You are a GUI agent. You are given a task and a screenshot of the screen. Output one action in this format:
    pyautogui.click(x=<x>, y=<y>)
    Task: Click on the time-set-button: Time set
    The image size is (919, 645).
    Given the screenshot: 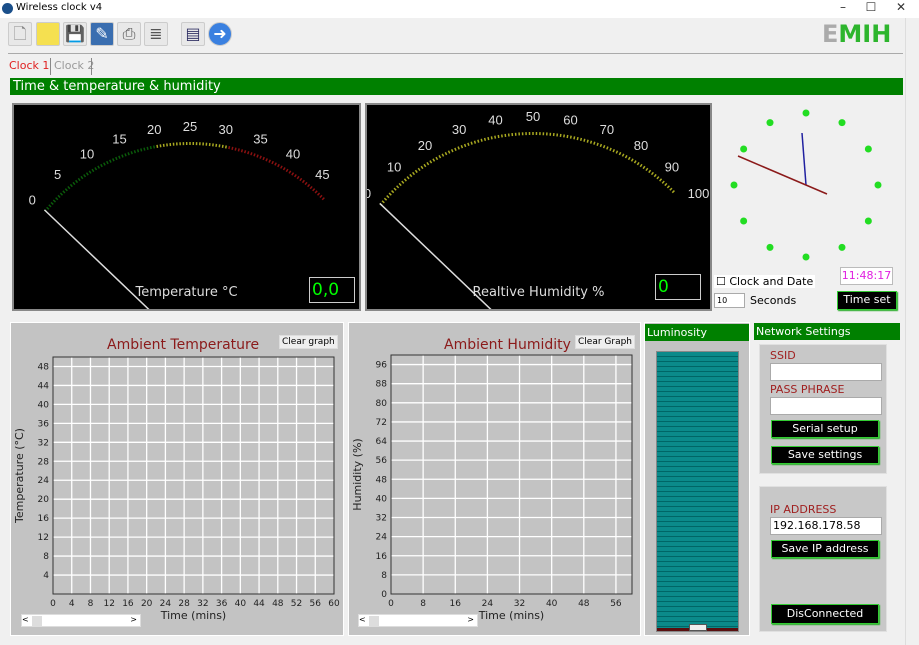 What is the action you would take?
    pyautogui.click(x=867, y=300)
    